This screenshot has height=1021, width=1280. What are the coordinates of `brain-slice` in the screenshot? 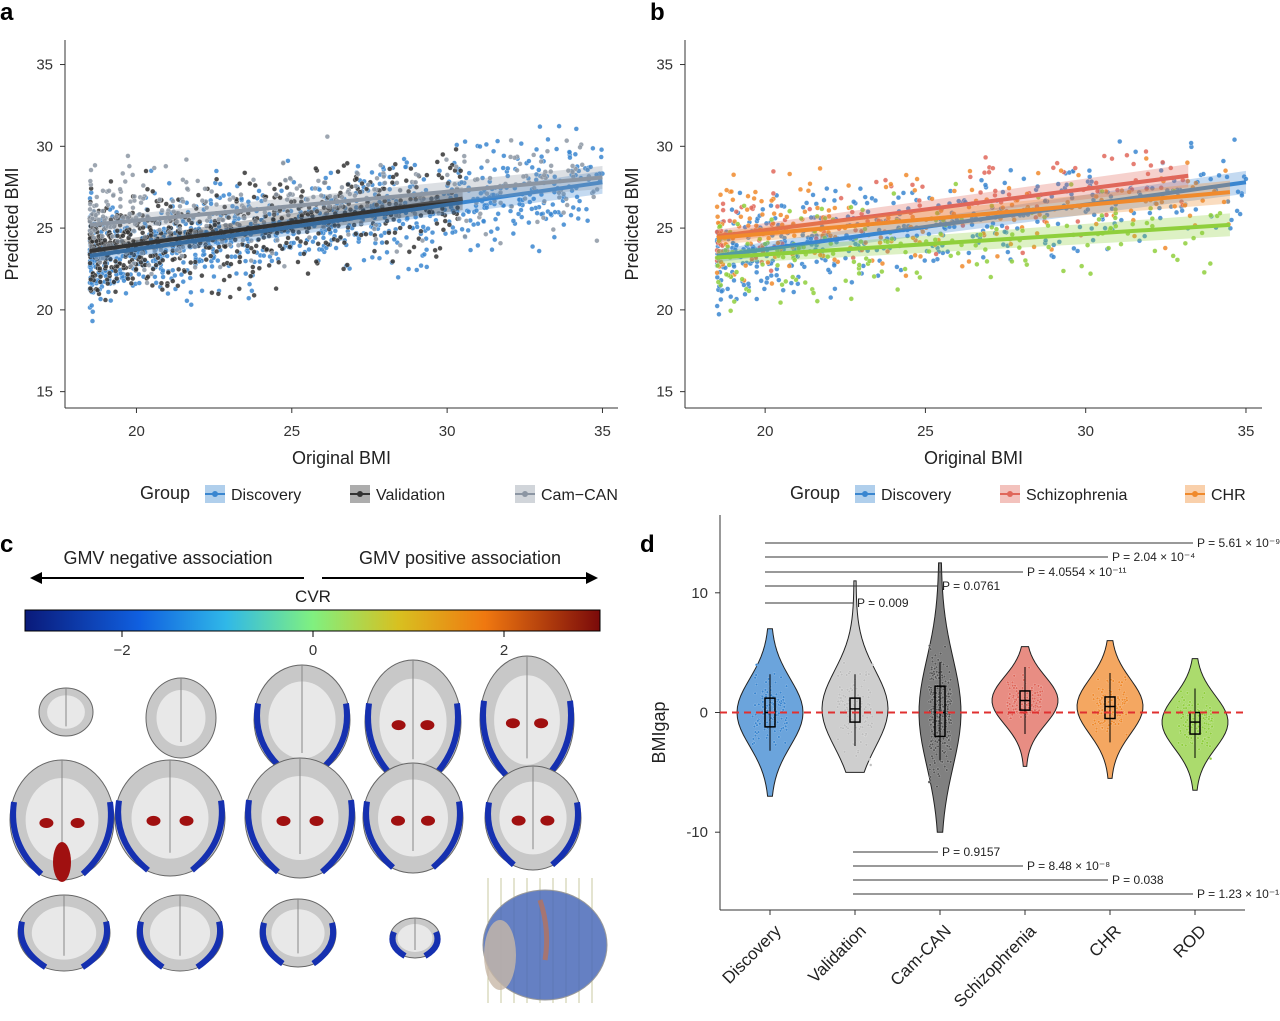 It's located at (66, 712).